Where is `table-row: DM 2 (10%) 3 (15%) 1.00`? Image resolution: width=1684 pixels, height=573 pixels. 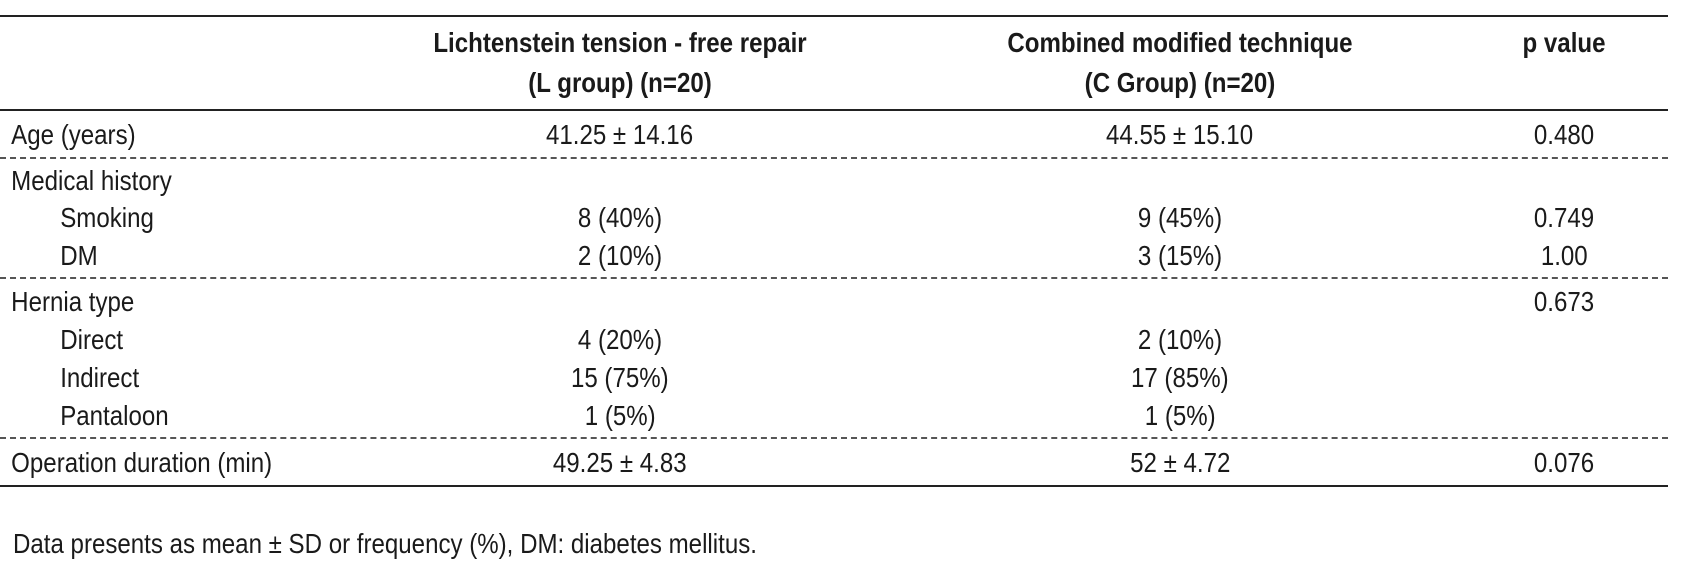
table-row: DM 2 (10%) 3 (15%) 1.00 is located at coordinates (834, 256).